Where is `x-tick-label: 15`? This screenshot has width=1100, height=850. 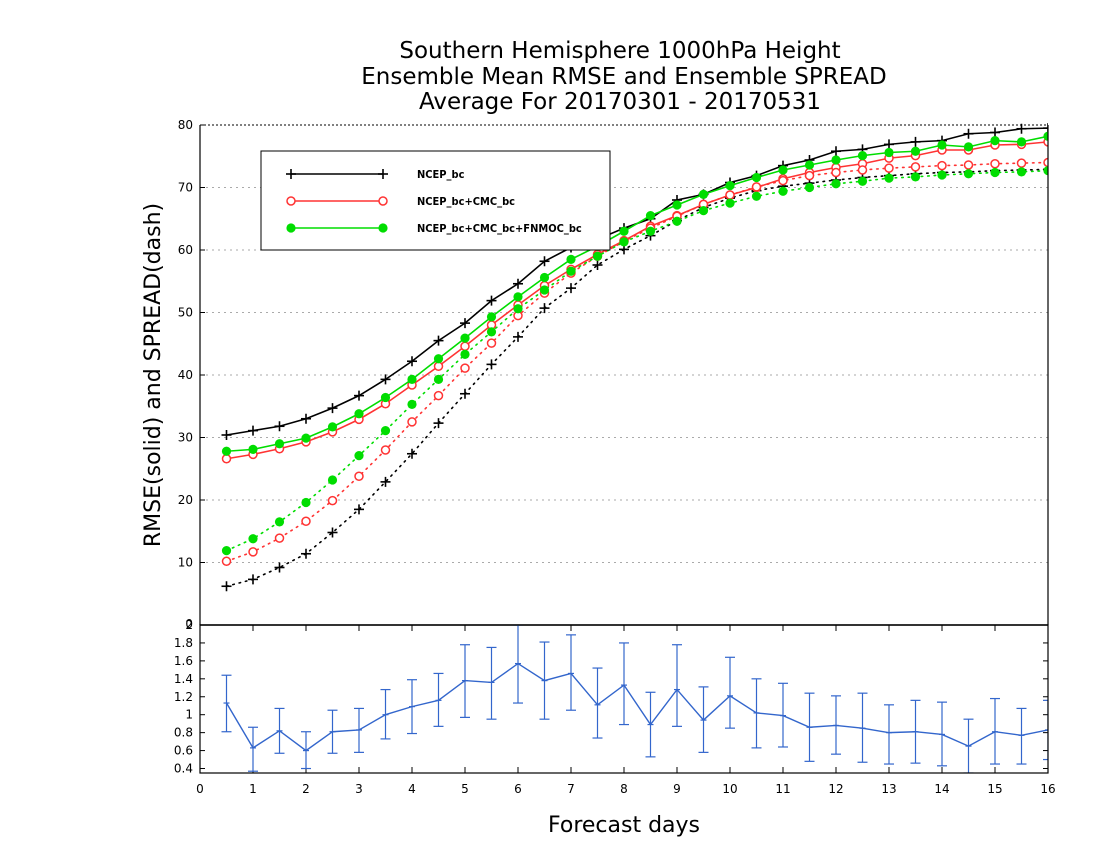
x-tick-label: 15 is located at coordinates (994, 789).